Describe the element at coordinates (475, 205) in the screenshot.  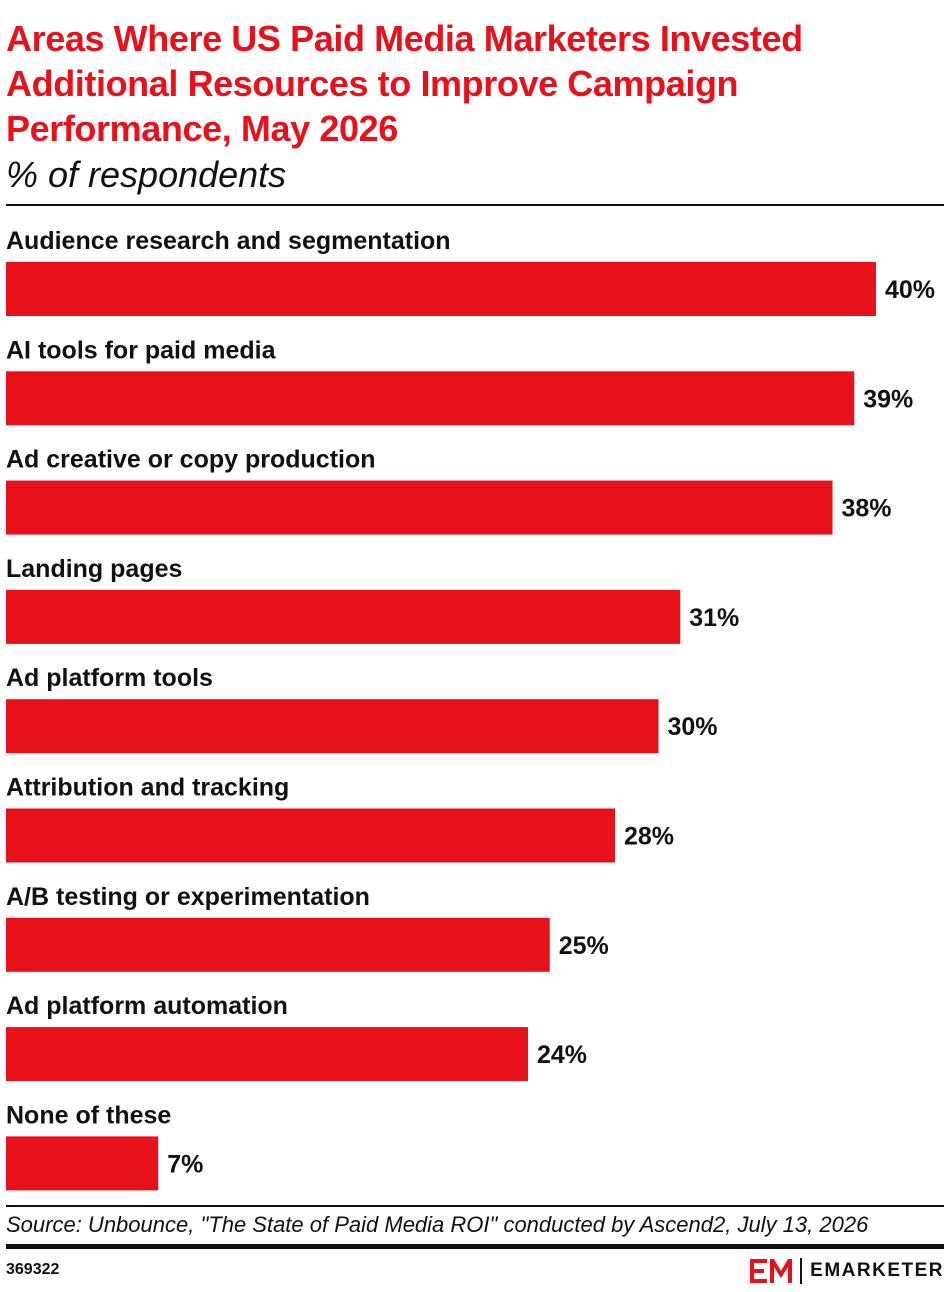
I see `top-divider` at that location.